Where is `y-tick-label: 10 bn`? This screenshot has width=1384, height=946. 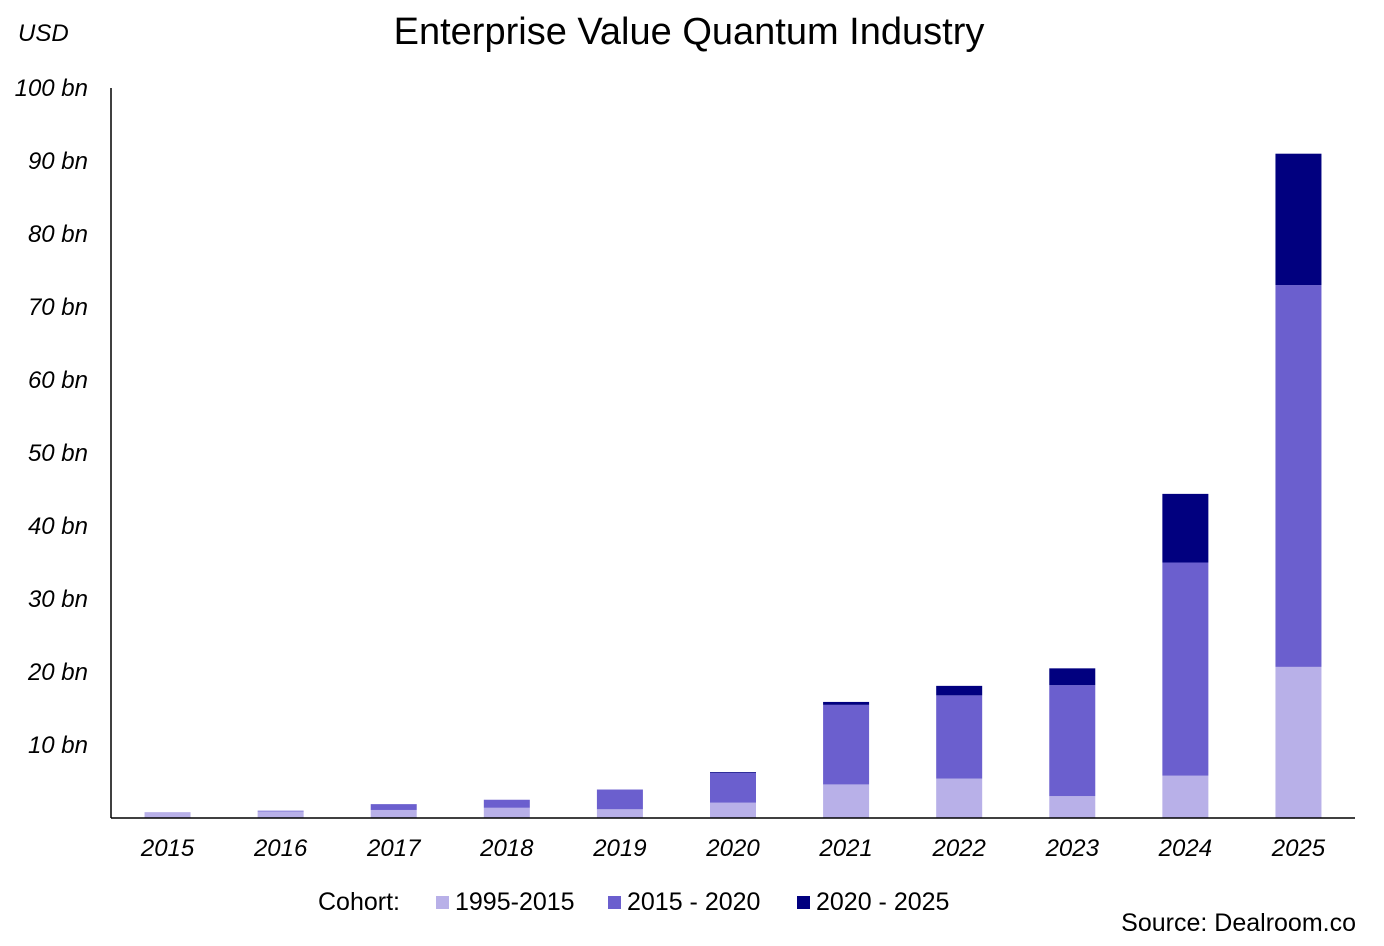
y-tick-label: 10 bn is located at coordinates (58, 745).